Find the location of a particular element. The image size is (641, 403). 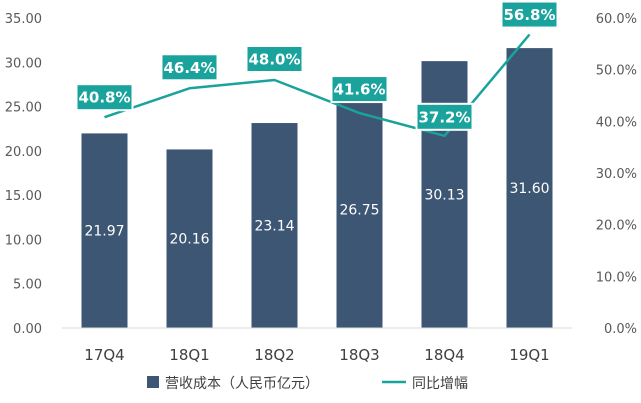

bar-value-label: 23.14 is located at coordinates (274, 227).